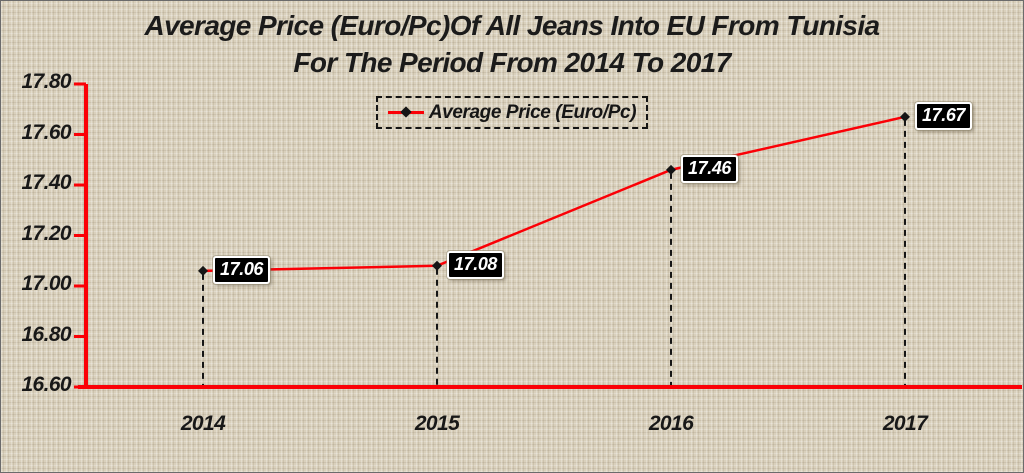 The width and height of the screenshot is (1024, 473). Describe the element at coordinates (476, 264) in the screenshot. I see `data-point-label: 17.08` at that location.